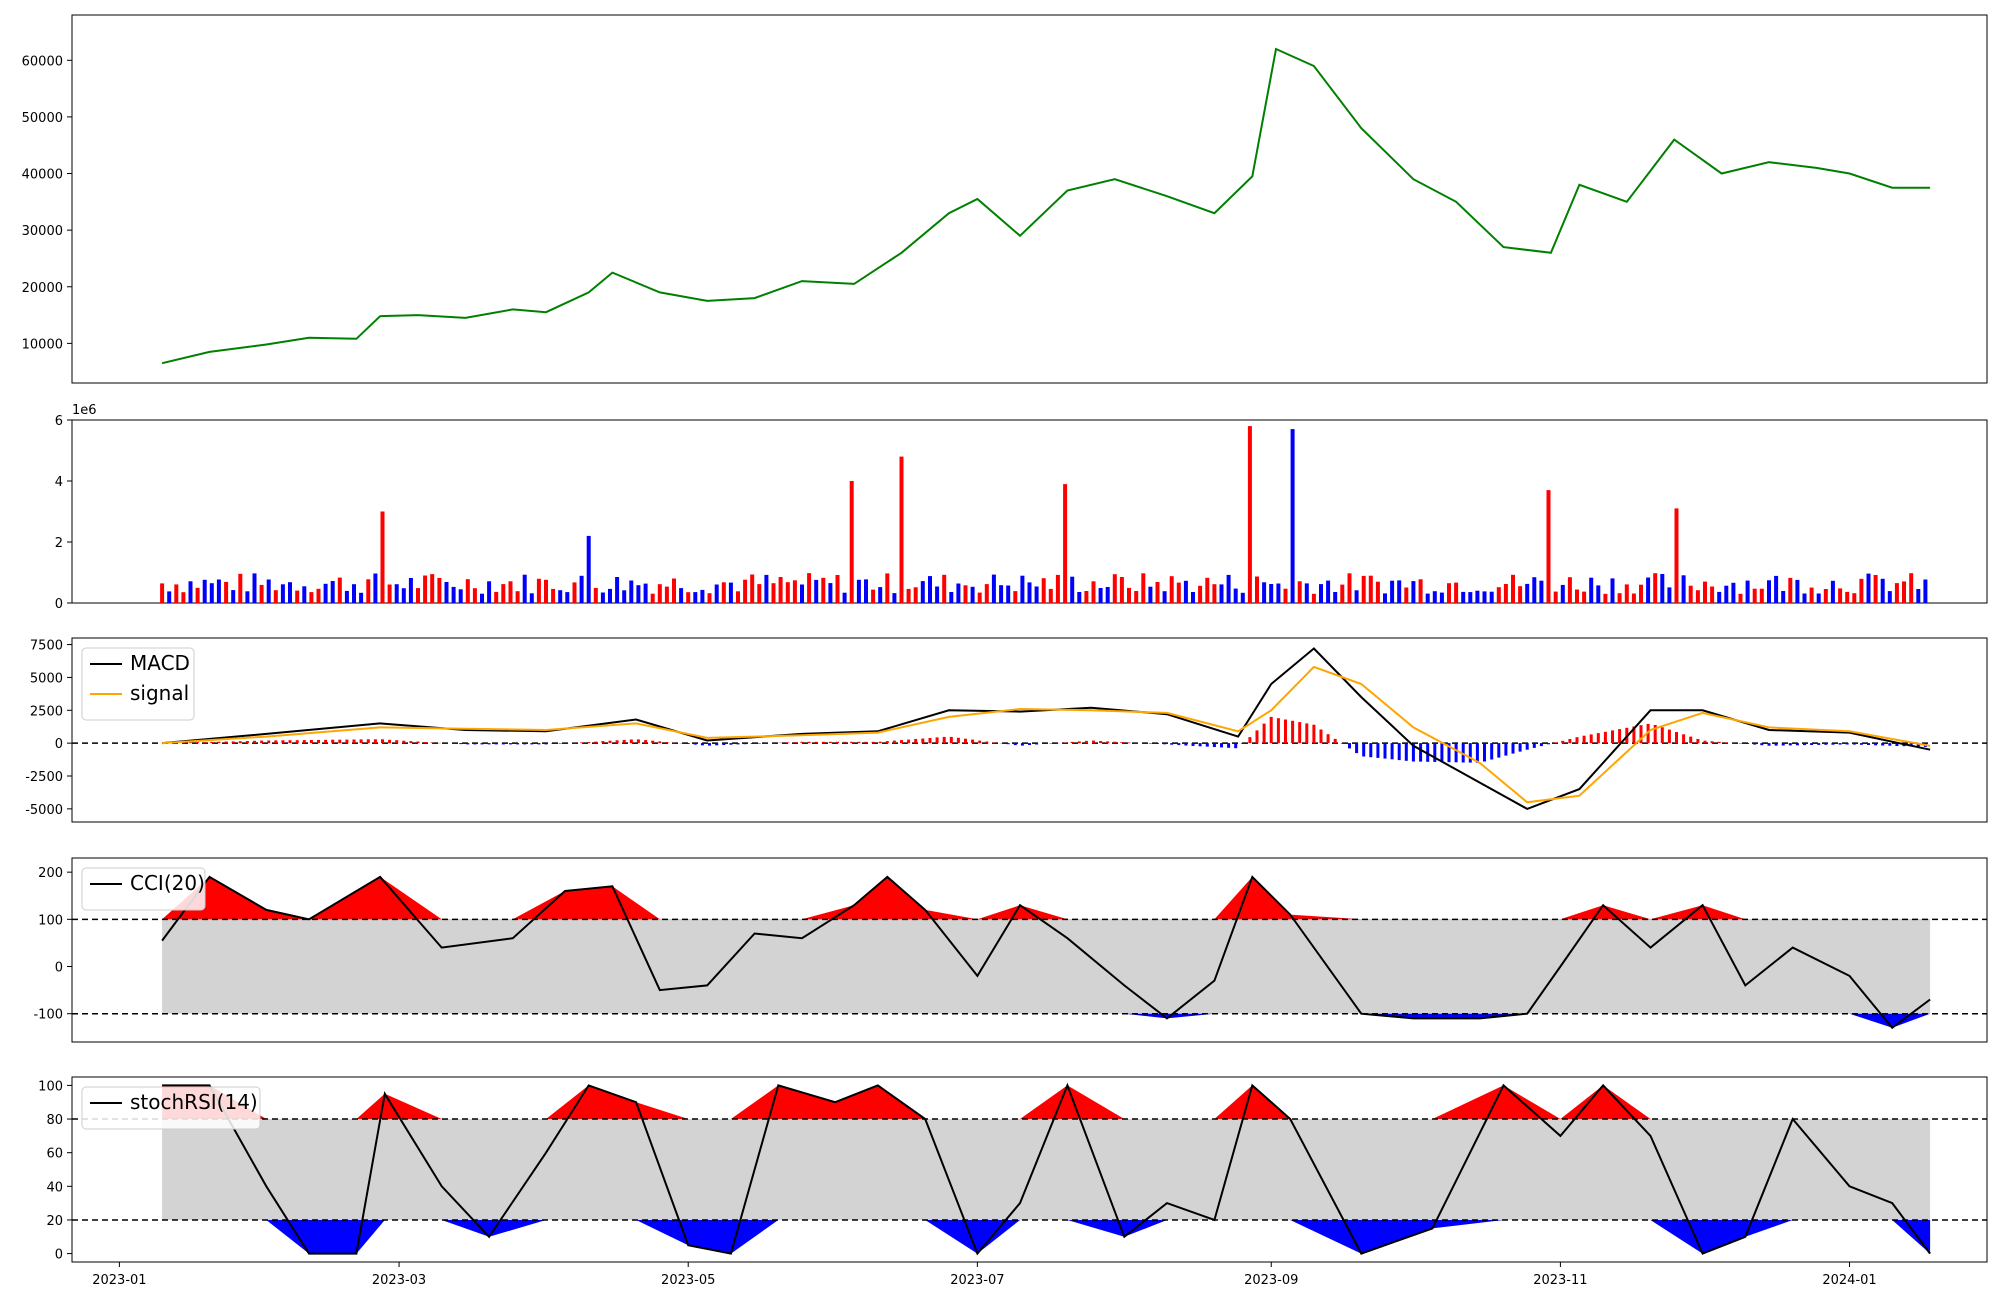 The width and height of the screenshot is (2000, 1304). What do you see at coordinates (44, 810) in the screenshot?
I see `y-tick-label: -5000` at bounding box center [44, 810].